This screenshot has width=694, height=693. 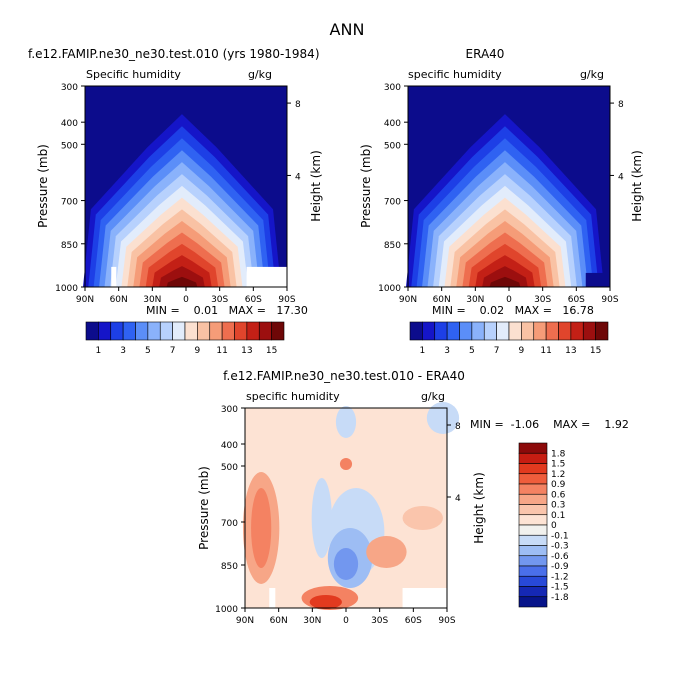 I want to click on colorbar-label: 0, so click(x=554, y=526).